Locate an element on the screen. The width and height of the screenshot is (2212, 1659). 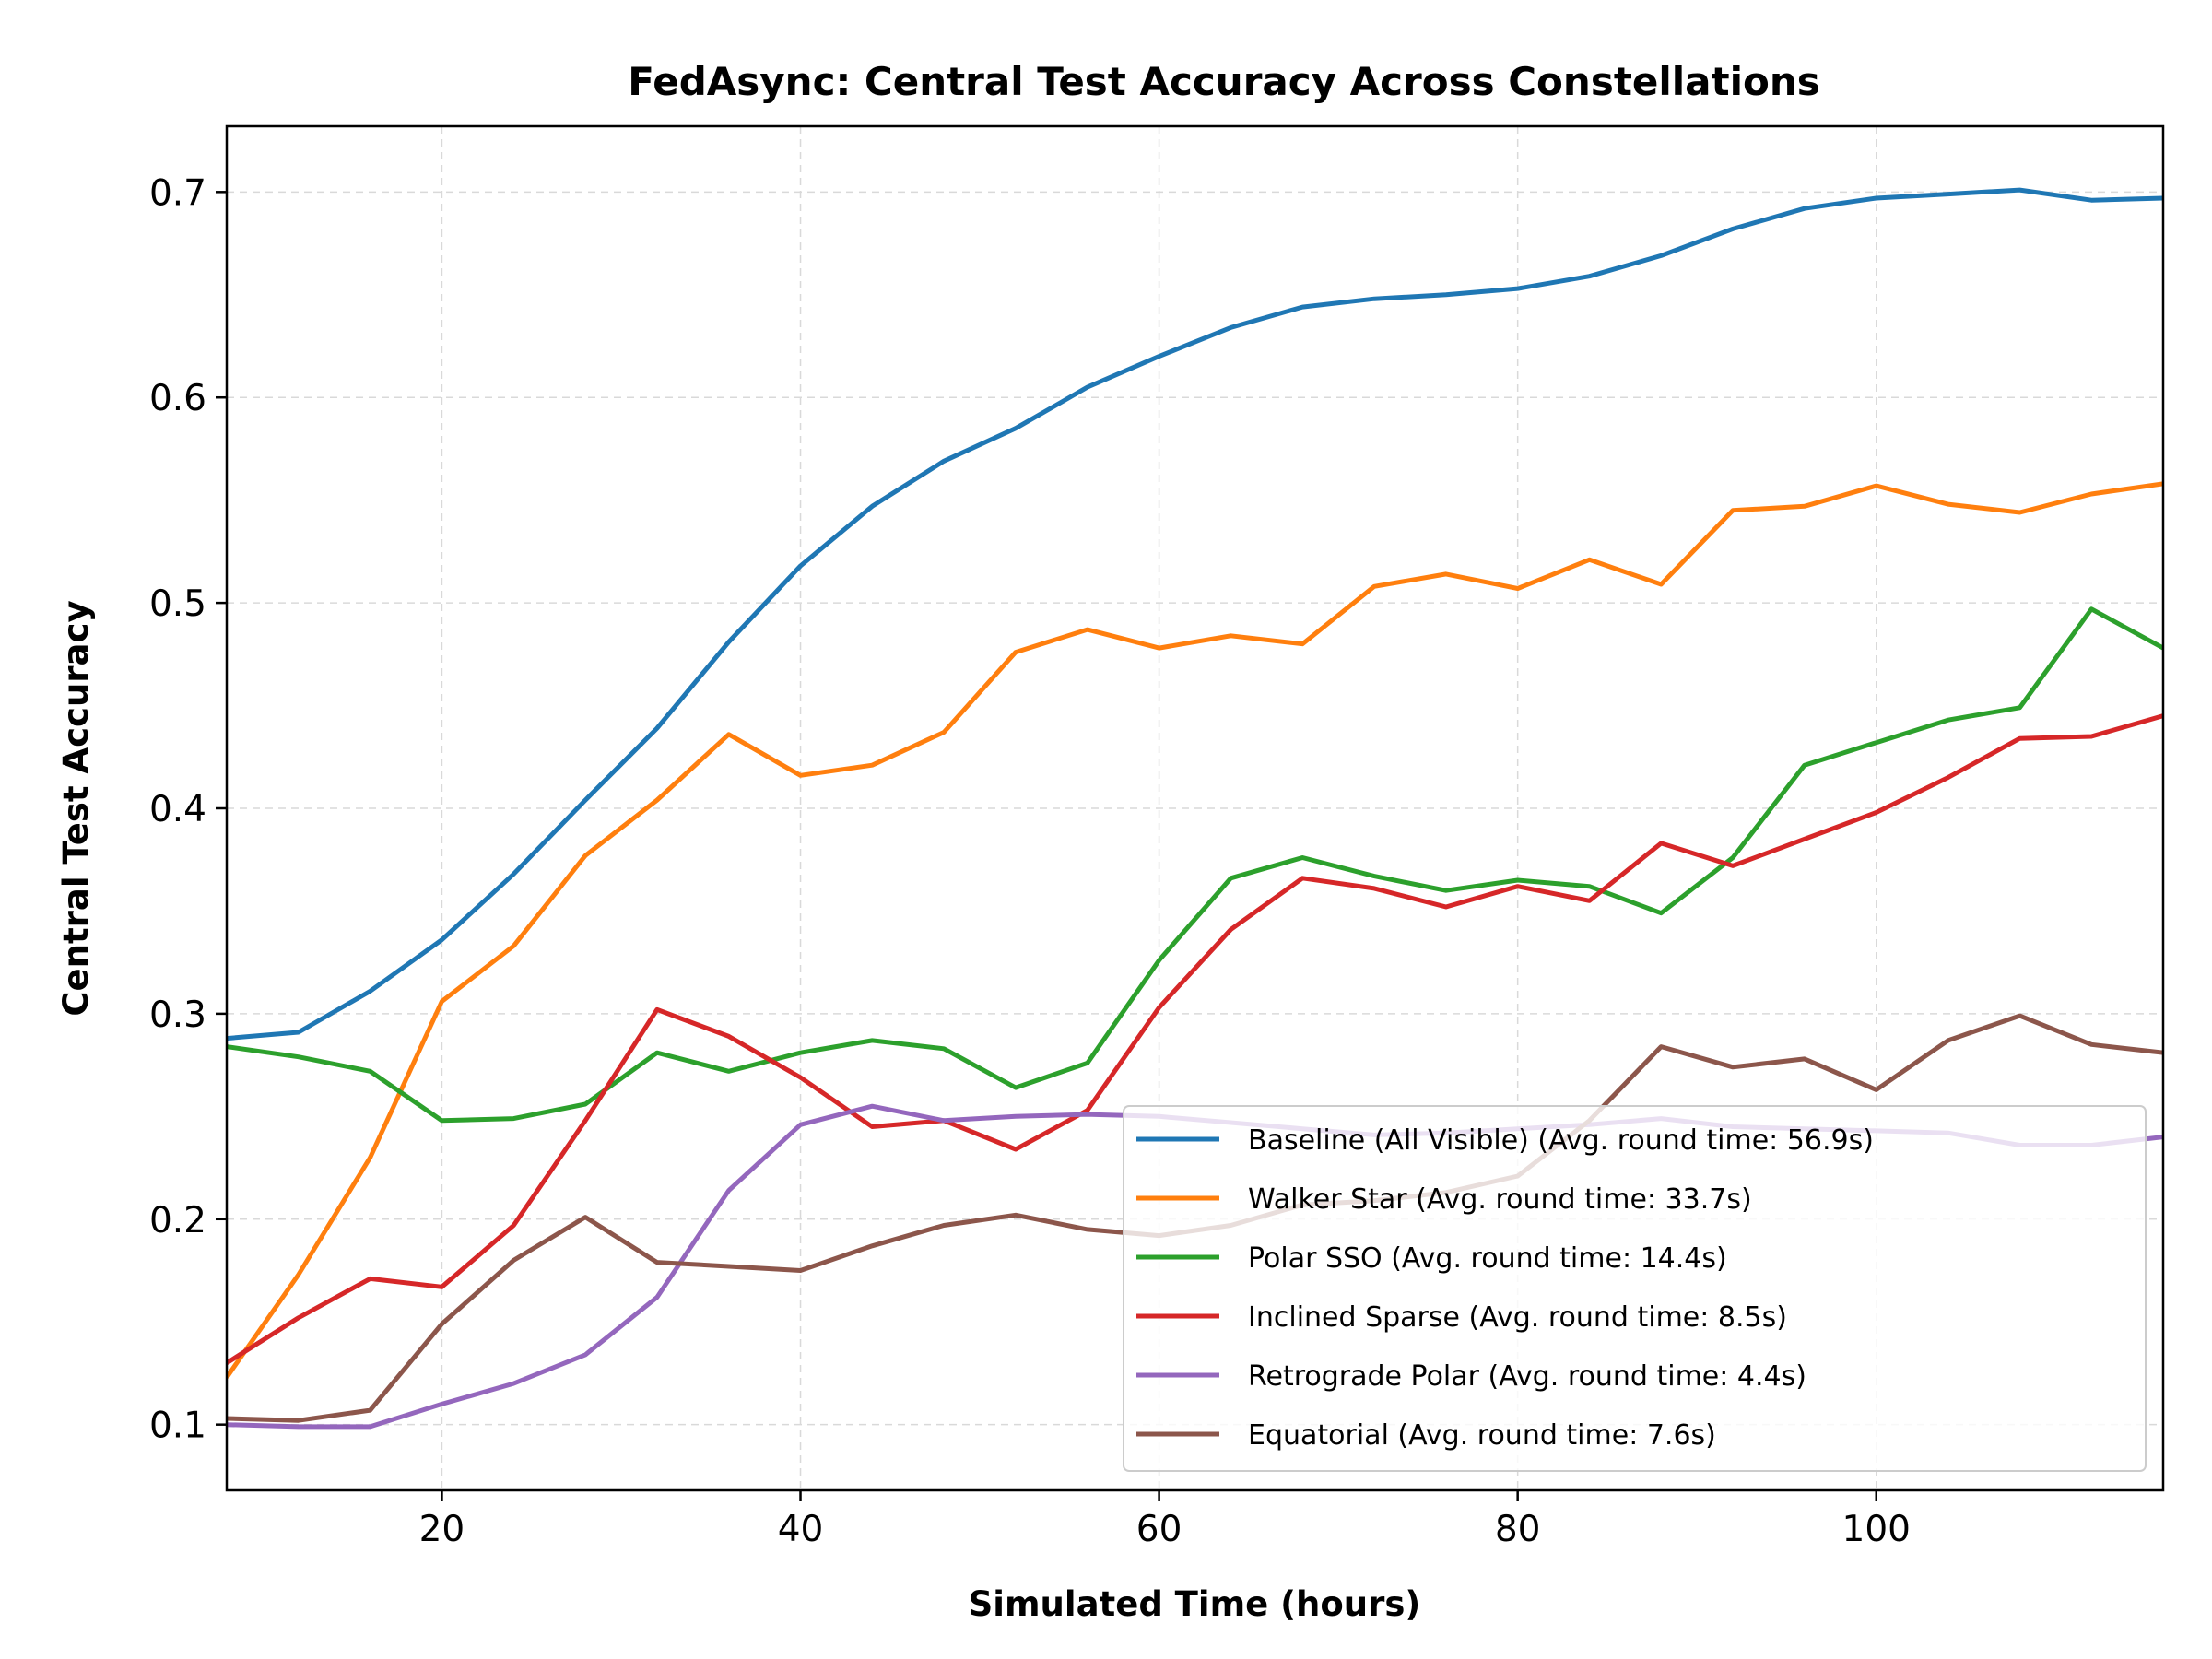
y-tick-label: 0.3 is located at coordinates (177, 1015).